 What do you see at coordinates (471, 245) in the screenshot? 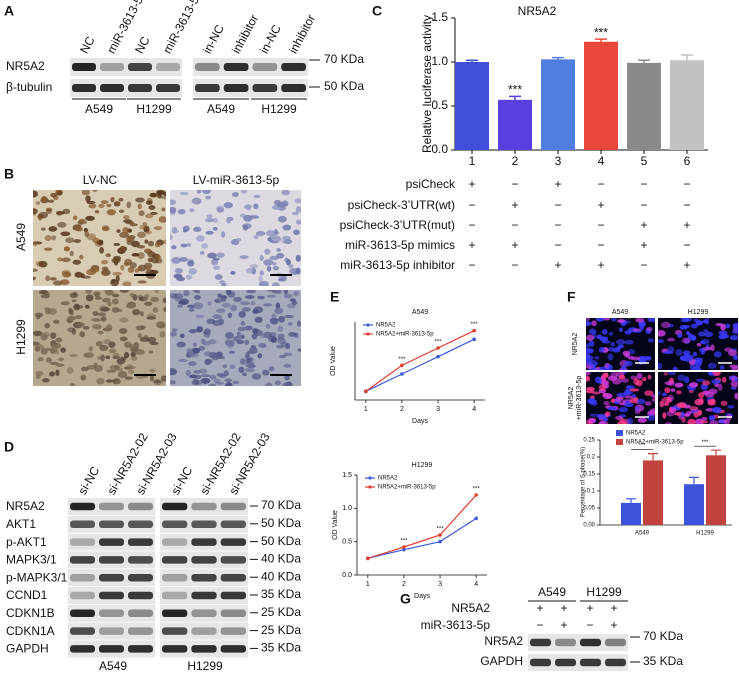
I see `condition-sign: +` at bounding box center [471, 245].